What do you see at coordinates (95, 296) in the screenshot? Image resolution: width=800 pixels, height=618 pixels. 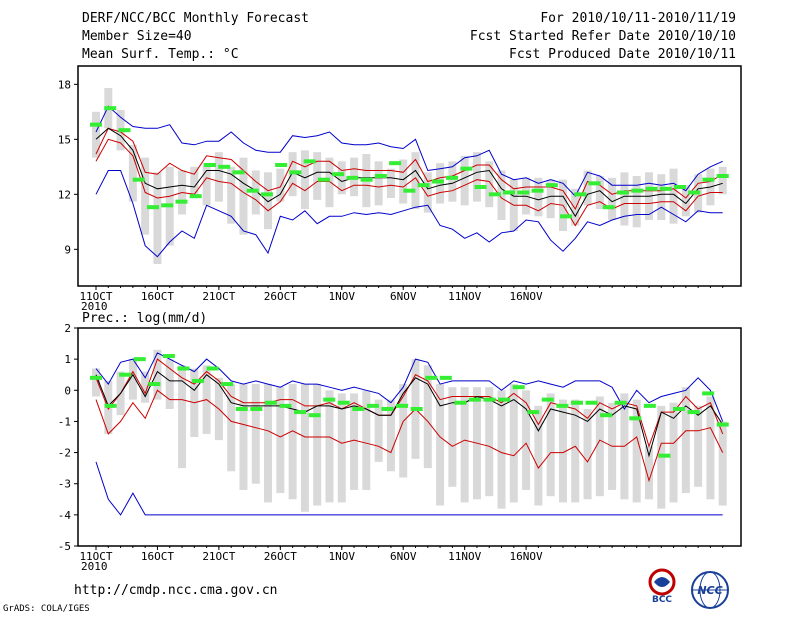 I see `x-tick-label: 11OCT` at bounding box center [95, 296].